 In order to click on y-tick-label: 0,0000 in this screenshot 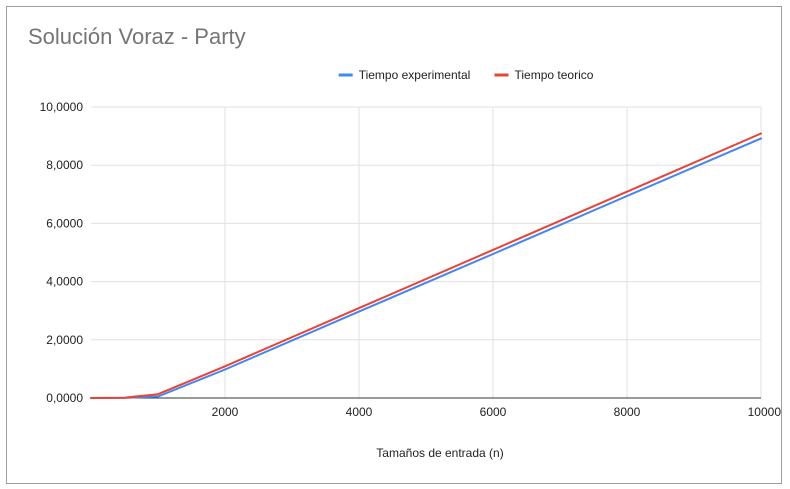, I will do `click(64, 398)`.